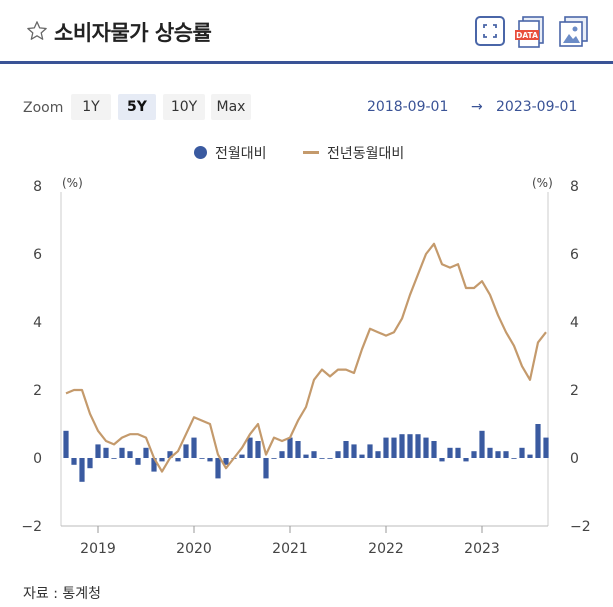 The width and height of the screenshot is (613, 607). I want to click on expand-icon, so click(490, 31).